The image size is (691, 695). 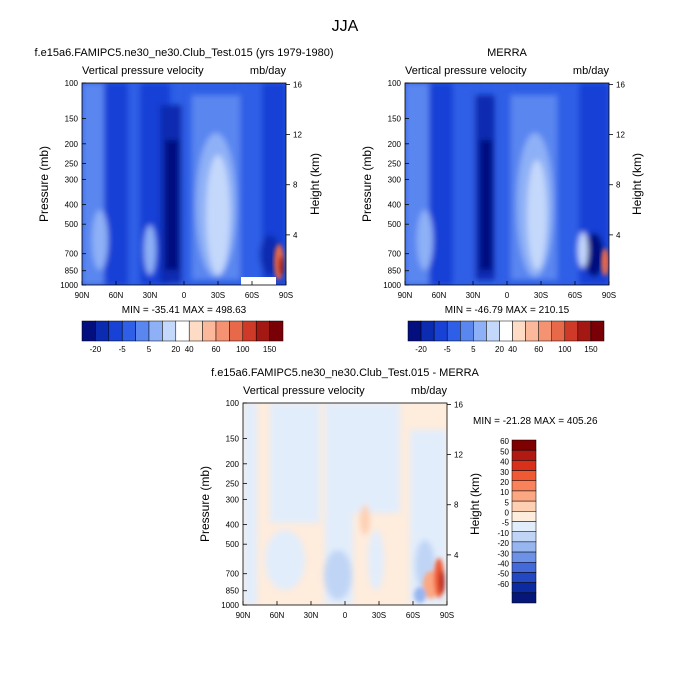 What do you see at coordinates (69, 285) in the screenshot?
I see `panel-model-y-tick-label: 1000` at bounding box center [69, 285].